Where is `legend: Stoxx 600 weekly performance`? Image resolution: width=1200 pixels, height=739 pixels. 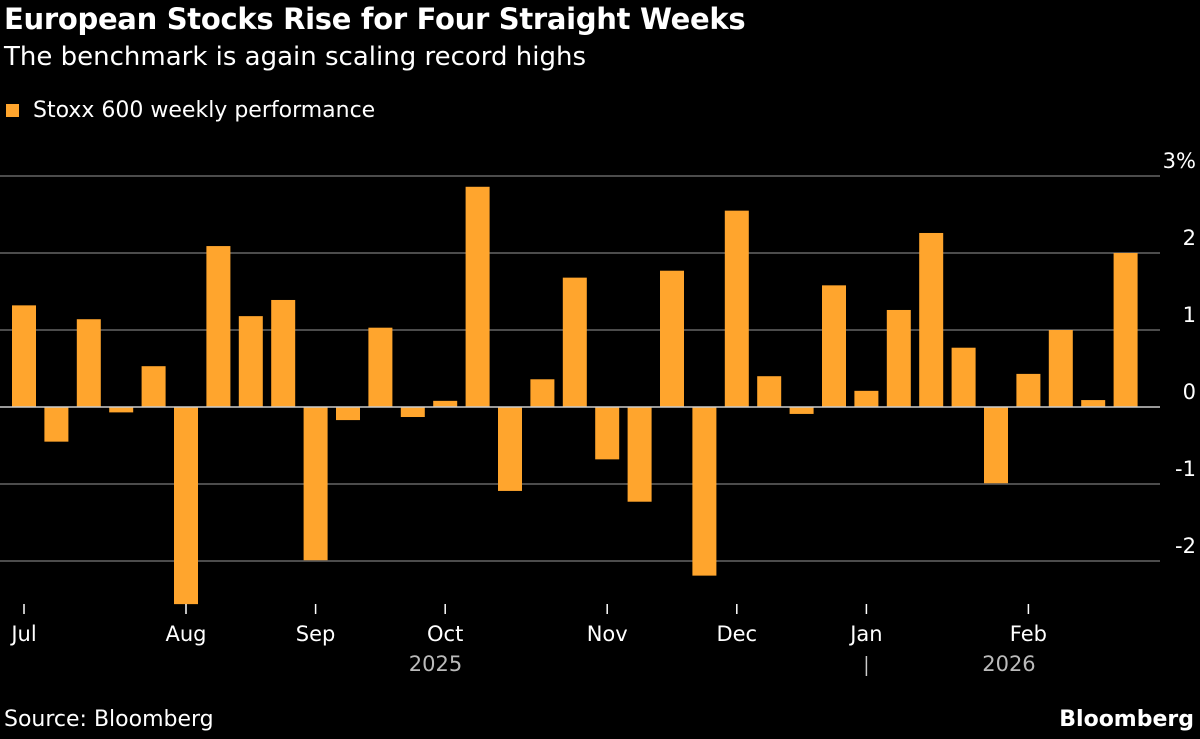 legend: Stoxx 600 weekly performance is located at coordinates (190, 110).